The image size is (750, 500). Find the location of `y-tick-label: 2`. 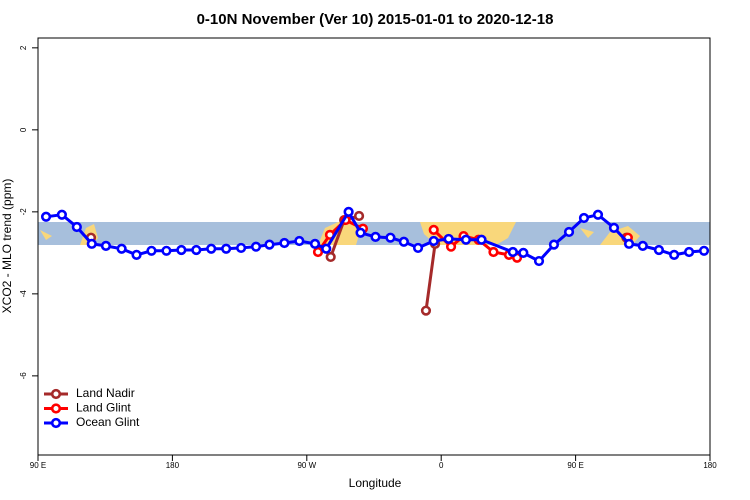

y-tick-label: 2 is located at coordinates (23, 47).